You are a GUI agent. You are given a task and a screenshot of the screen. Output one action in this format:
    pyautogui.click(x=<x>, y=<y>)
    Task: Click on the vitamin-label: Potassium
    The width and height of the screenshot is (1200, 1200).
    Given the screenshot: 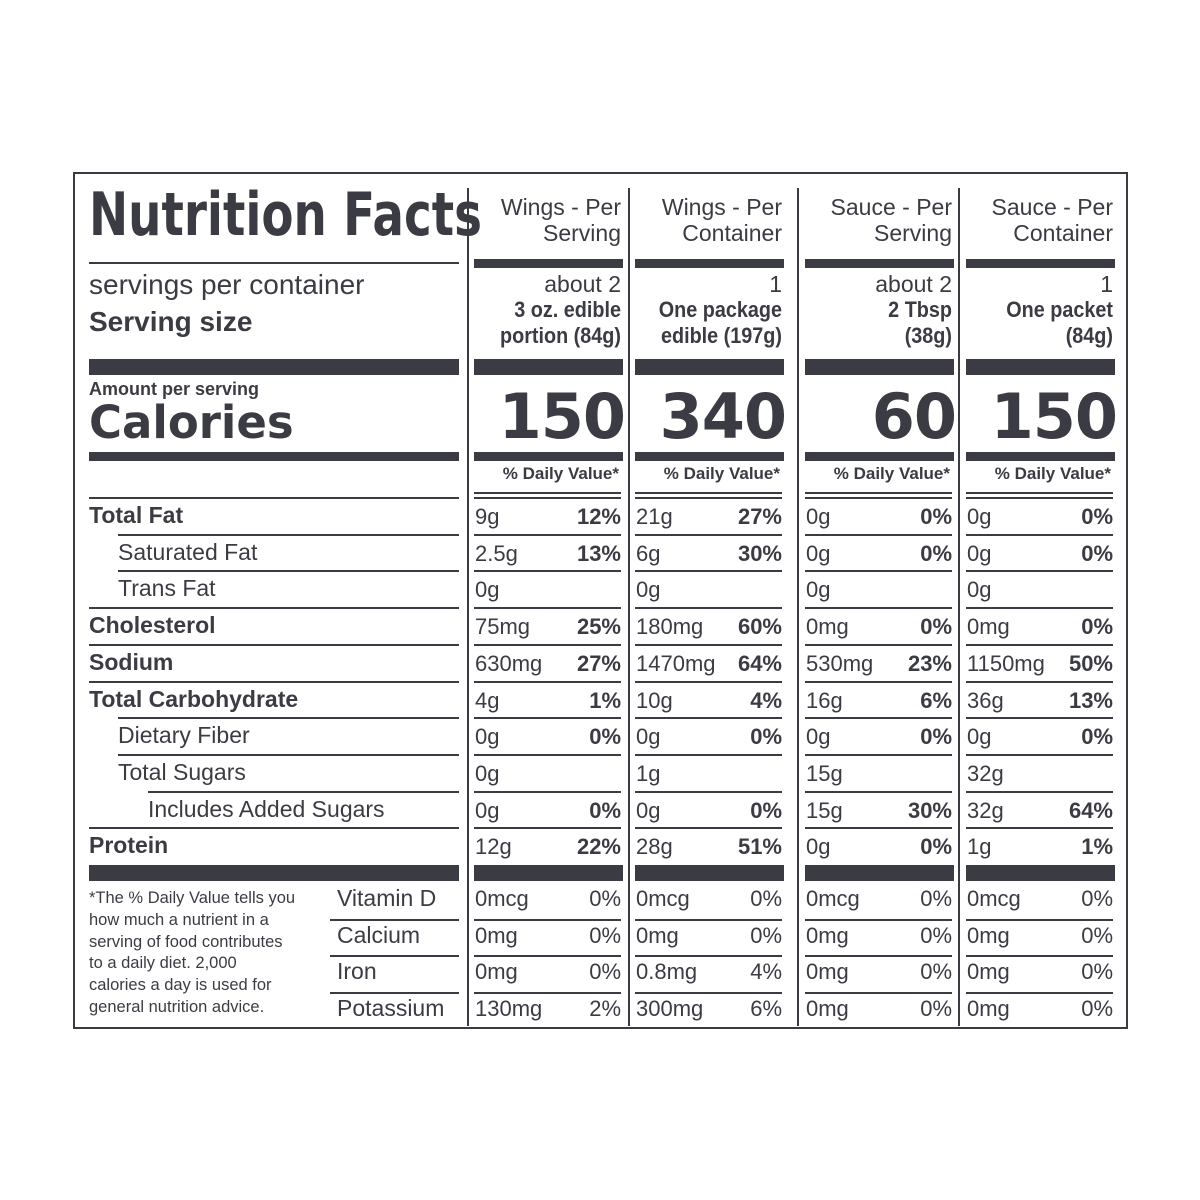 What is the action you would take?
    pyautogui.click(x=391, y=1007)
    